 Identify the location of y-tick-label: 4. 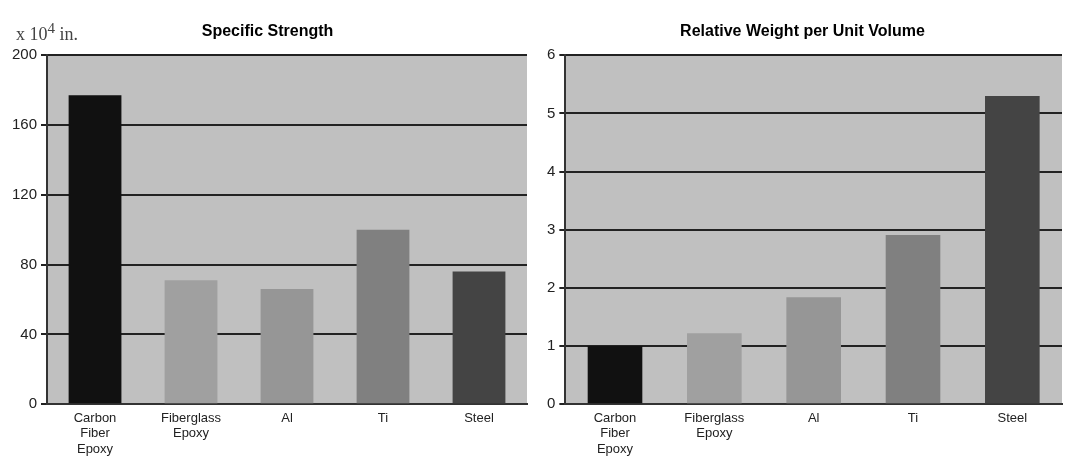
(551, 170).